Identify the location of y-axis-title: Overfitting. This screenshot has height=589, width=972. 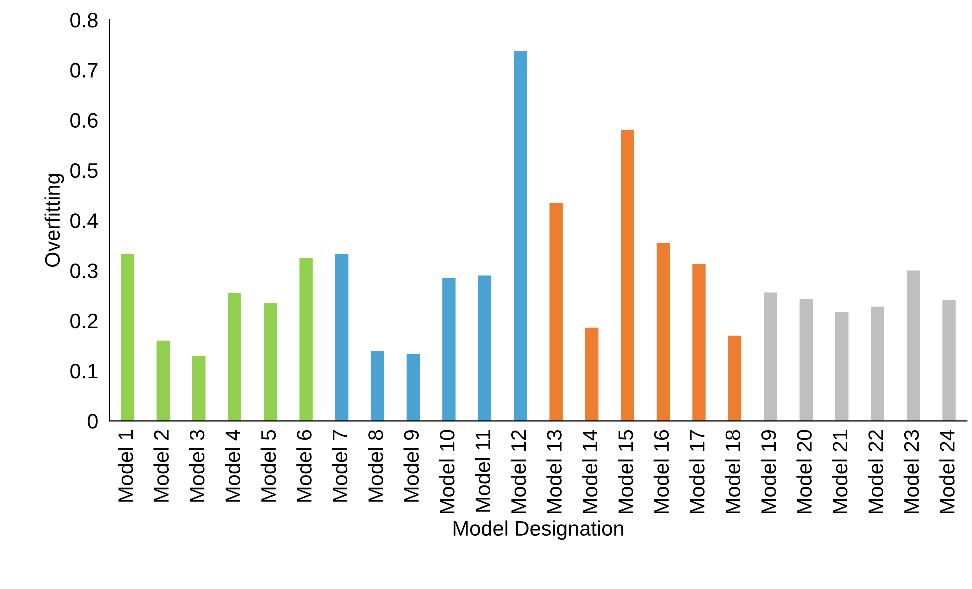
(54, 221).